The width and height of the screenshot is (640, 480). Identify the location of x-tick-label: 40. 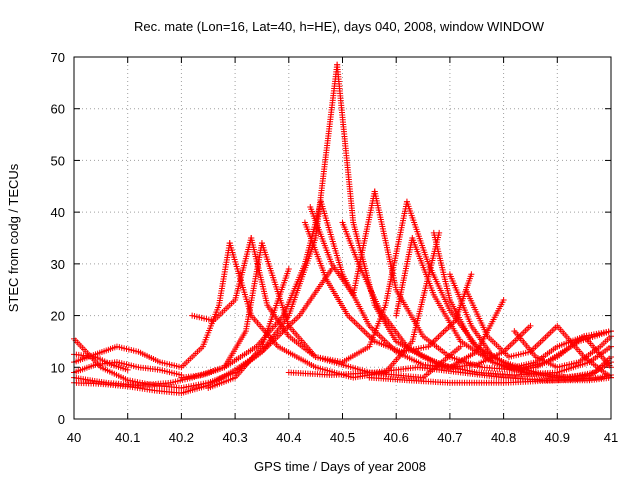
(74, 437).